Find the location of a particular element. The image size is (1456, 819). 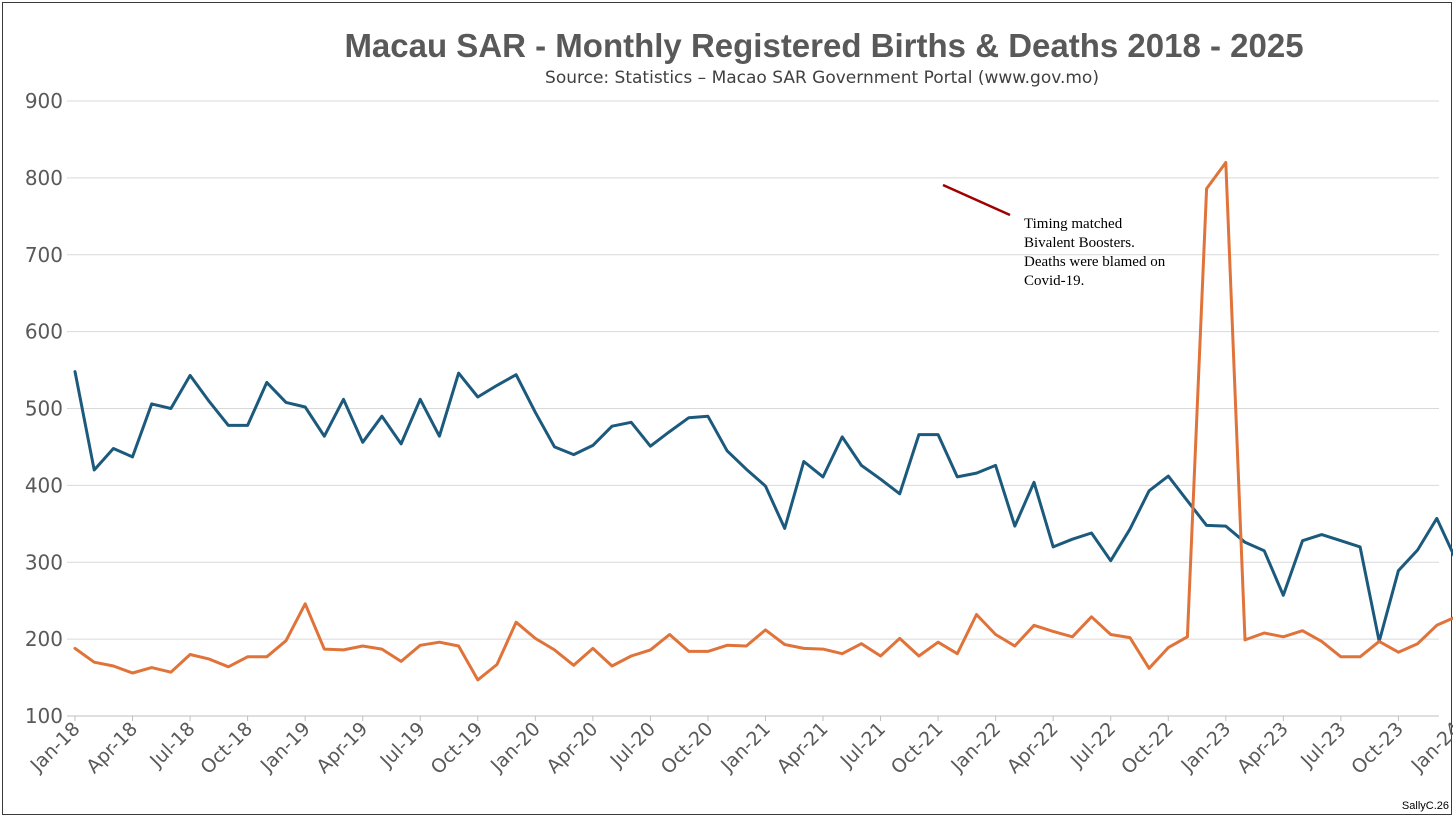

x-tick-label: Jul-22 is located at coordinates (1093, 745).